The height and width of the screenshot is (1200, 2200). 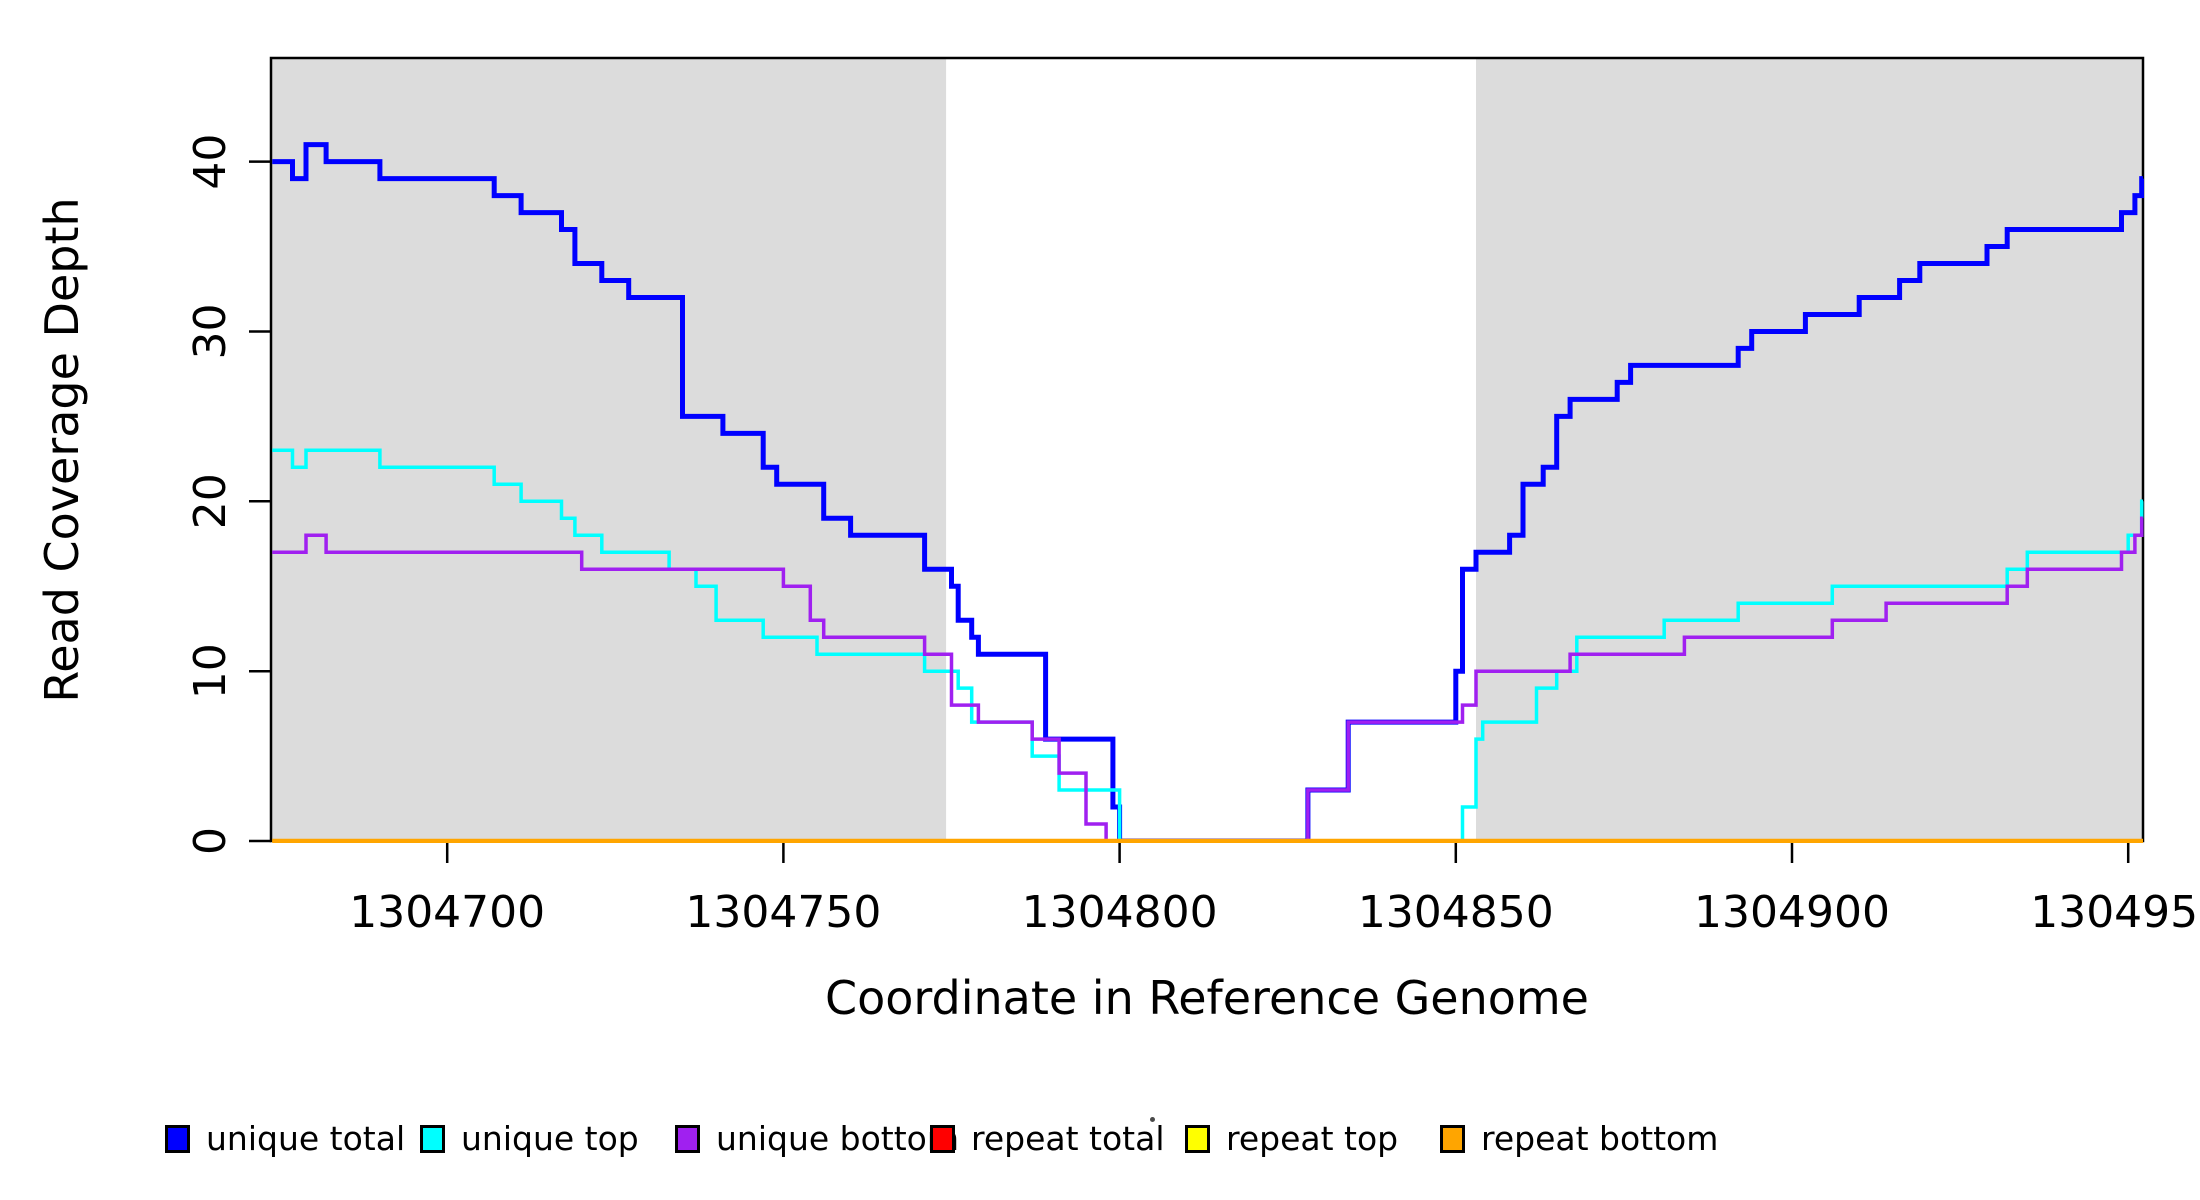 What do you see at coordinates (1068, 1138) in the screenshot?
I see `legend-label: repeat total` at bounding box center [1068, 1138].